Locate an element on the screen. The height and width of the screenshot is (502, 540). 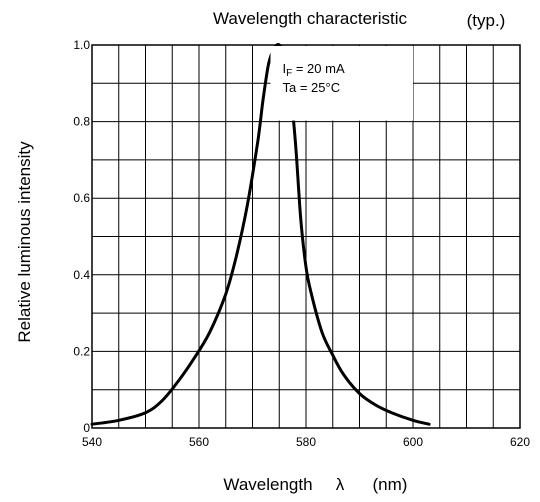
x-tick-label: 600 is located at coordinates (413, 442).